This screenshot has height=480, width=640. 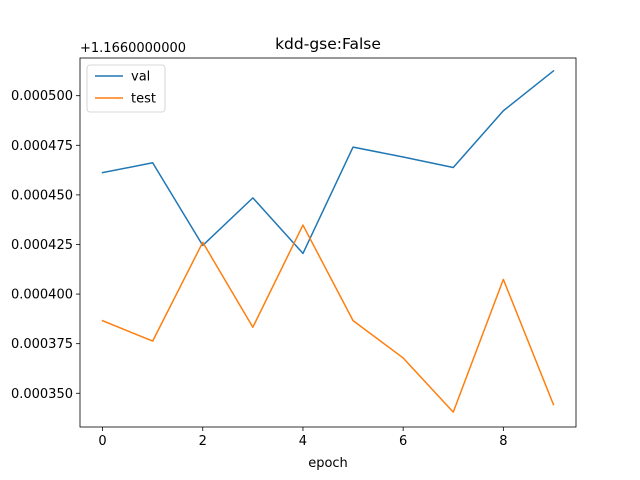 What do you see at coordinates (42, 195) in the screenshot?
I see `y-tick-label: 0.000450` at bounding box center [42, 195].